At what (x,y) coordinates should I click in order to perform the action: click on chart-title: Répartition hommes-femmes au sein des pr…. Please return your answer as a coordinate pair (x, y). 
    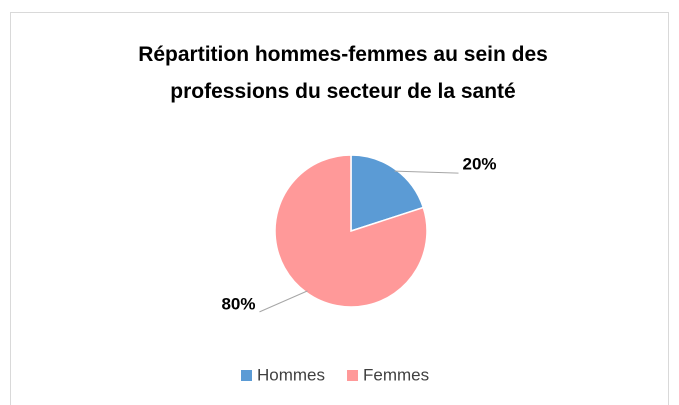
    Looking at the image, I should click on (343, 73).